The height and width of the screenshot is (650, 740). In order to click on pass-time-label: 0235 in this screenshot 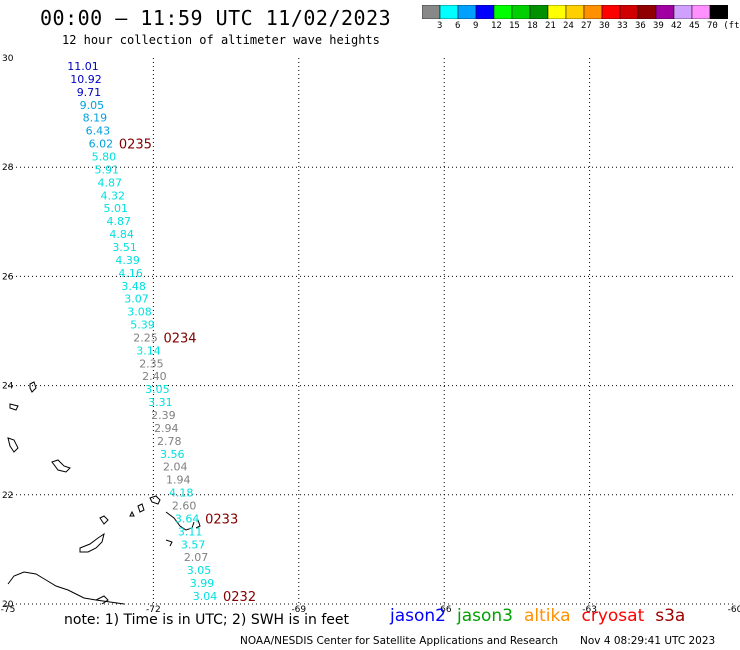, I will do `click(135, 145)`.